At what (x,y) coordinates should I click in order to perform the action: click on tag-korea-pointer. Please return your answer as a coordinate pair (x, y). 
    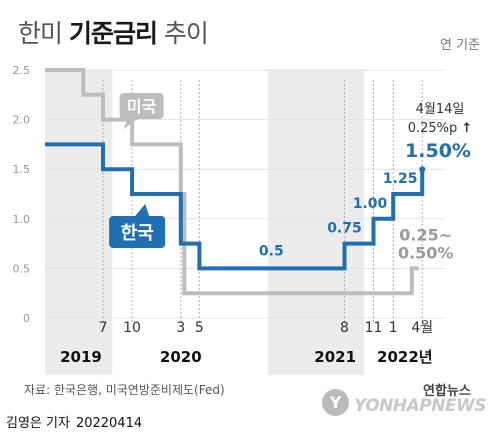
    Looking at the image, I should click on (142, 210).